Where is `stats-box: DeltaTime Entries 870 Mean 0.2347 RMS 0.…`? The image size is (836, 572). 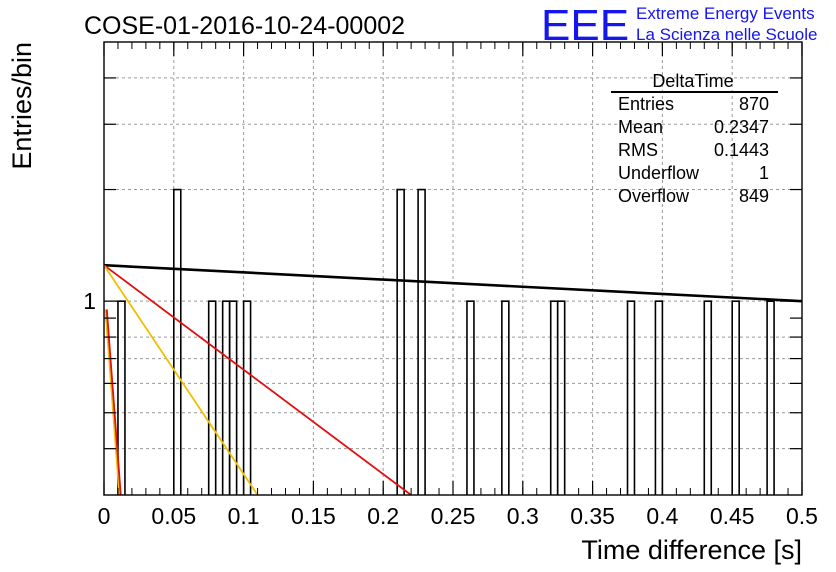
stats-box: DeltaTime Entries 870 Mean 0.2347 RMS 0.… is located at coordinates (694, 138).